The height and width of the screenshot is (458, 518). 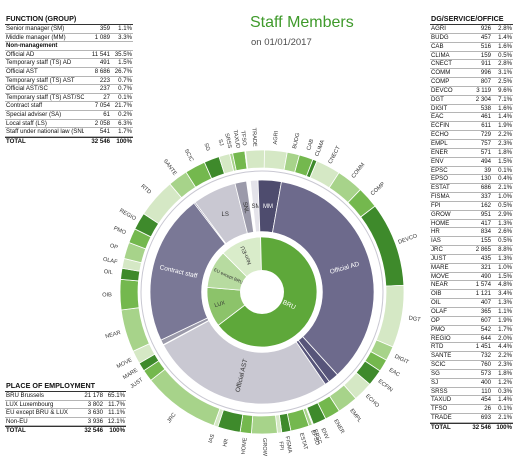 What do you see at coordinates (123, 71) in the screenshot?
I see `row-pct: 26.7%` at bounding box center [123, 71].